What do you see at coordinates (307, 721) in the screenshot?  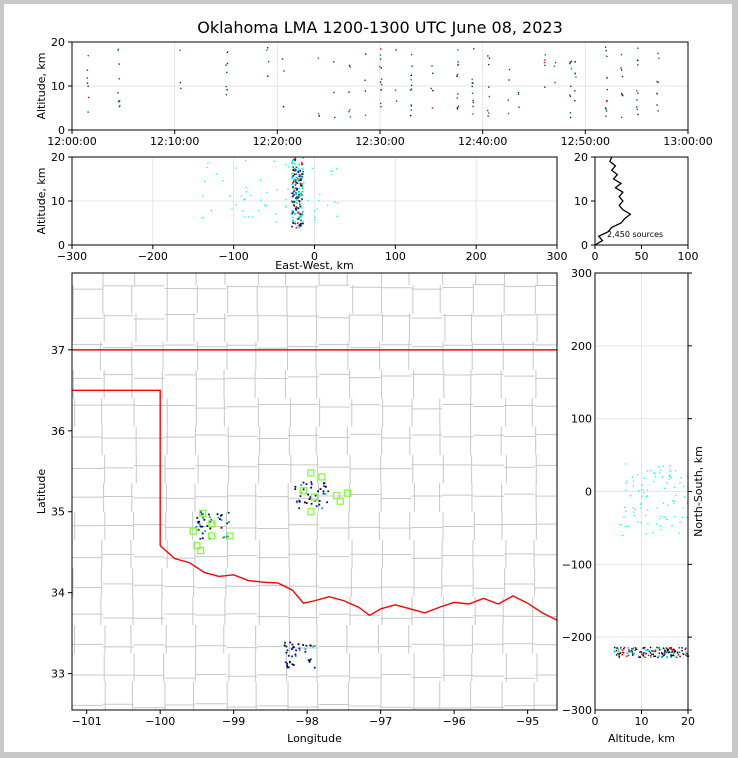 I see `x-tick-label: −98` at bounding box center [307, 721].